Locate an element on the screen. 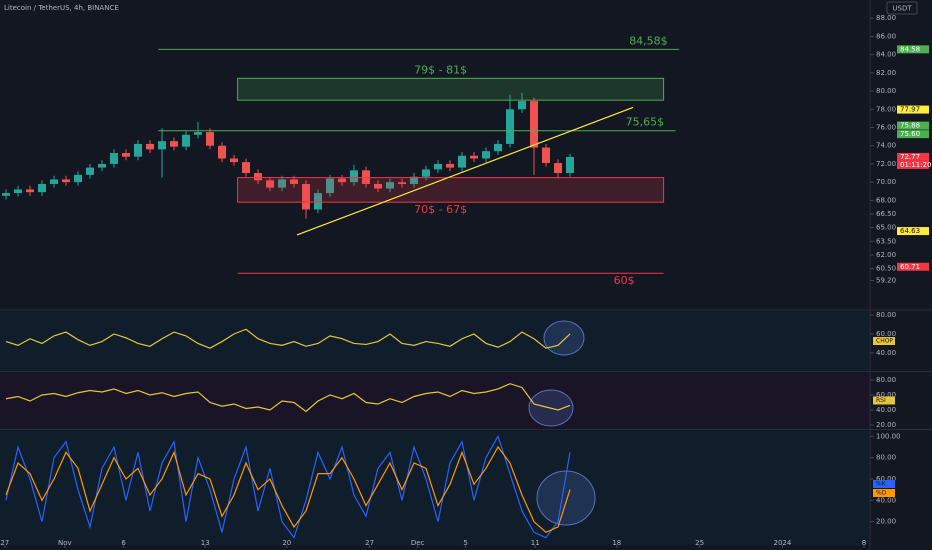 This screenshot has height=550, width=932. price-tag-label: 64.63 is located at coordinates (910, 231).